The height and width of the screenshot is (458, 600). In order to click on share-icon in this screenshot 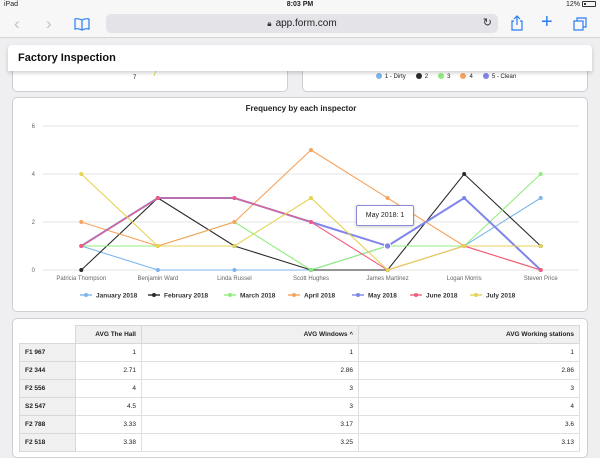, I will do `click(517, 25)`.